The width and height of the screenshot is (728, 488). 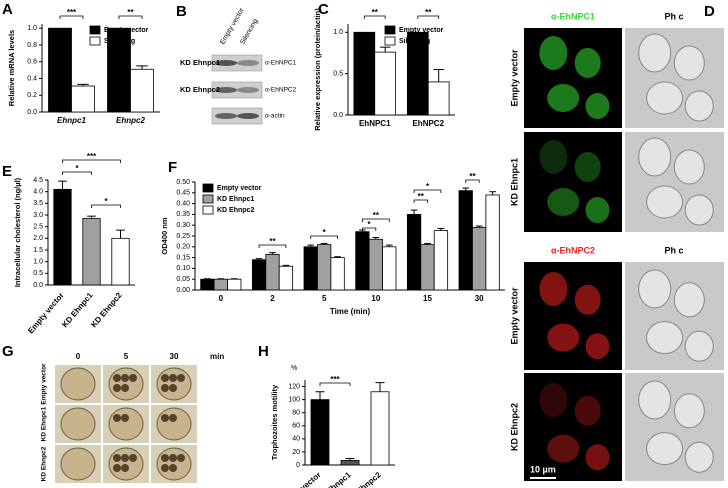 What do you see at coordinates (281, 90) in the screenshot?
I see `blot-antibody: α-EhNPC2` at bounding box center [281, 90].